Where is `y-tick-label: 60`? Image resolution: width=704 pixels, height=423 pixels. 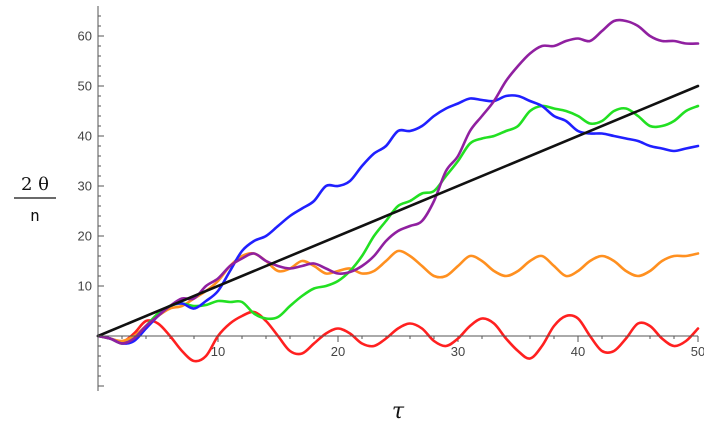
y-tick-label: 60 is located at coordinates (85, 36).